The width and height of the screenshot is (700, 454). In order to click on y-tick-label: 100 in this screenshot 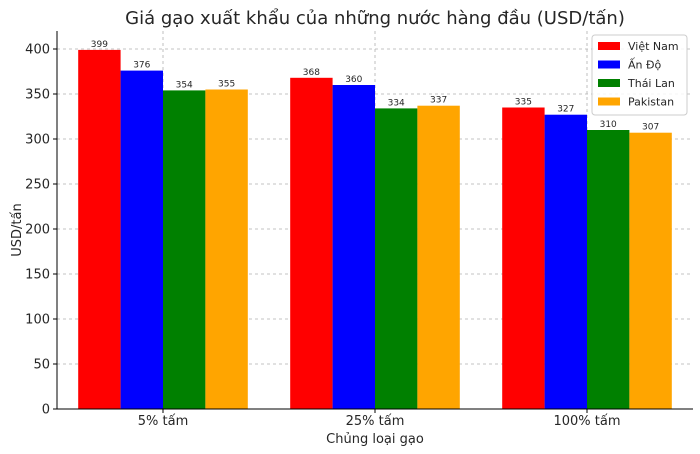, I will do `click(37, 320)`.